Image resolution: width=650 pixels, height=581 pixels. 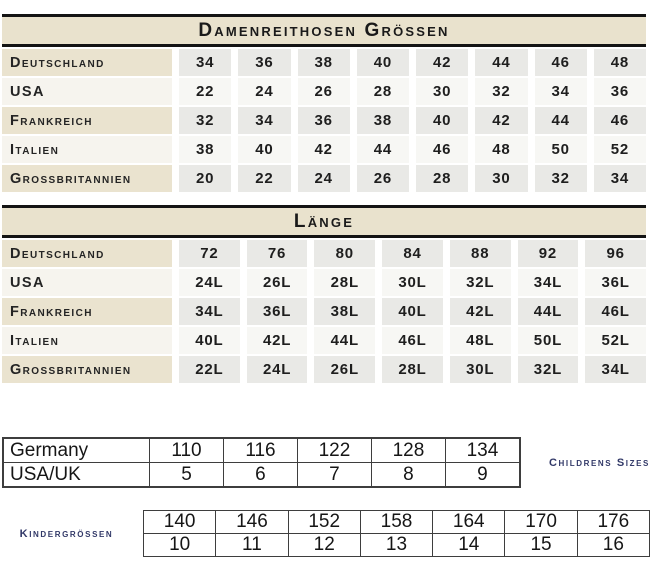 I want to click on size-cell: 8, so click(x=408, y=475).